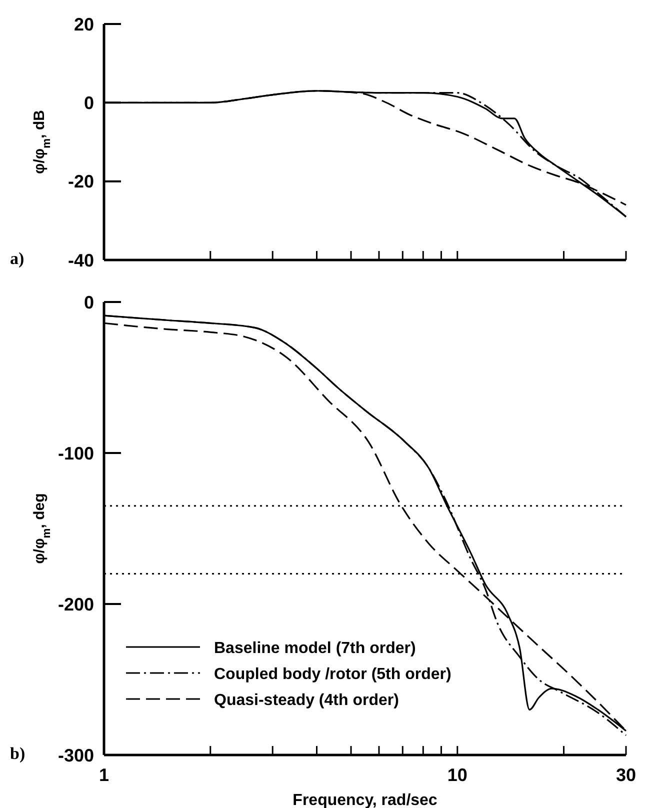  I want to click on y-tick-label: -100, so click(76, 453).